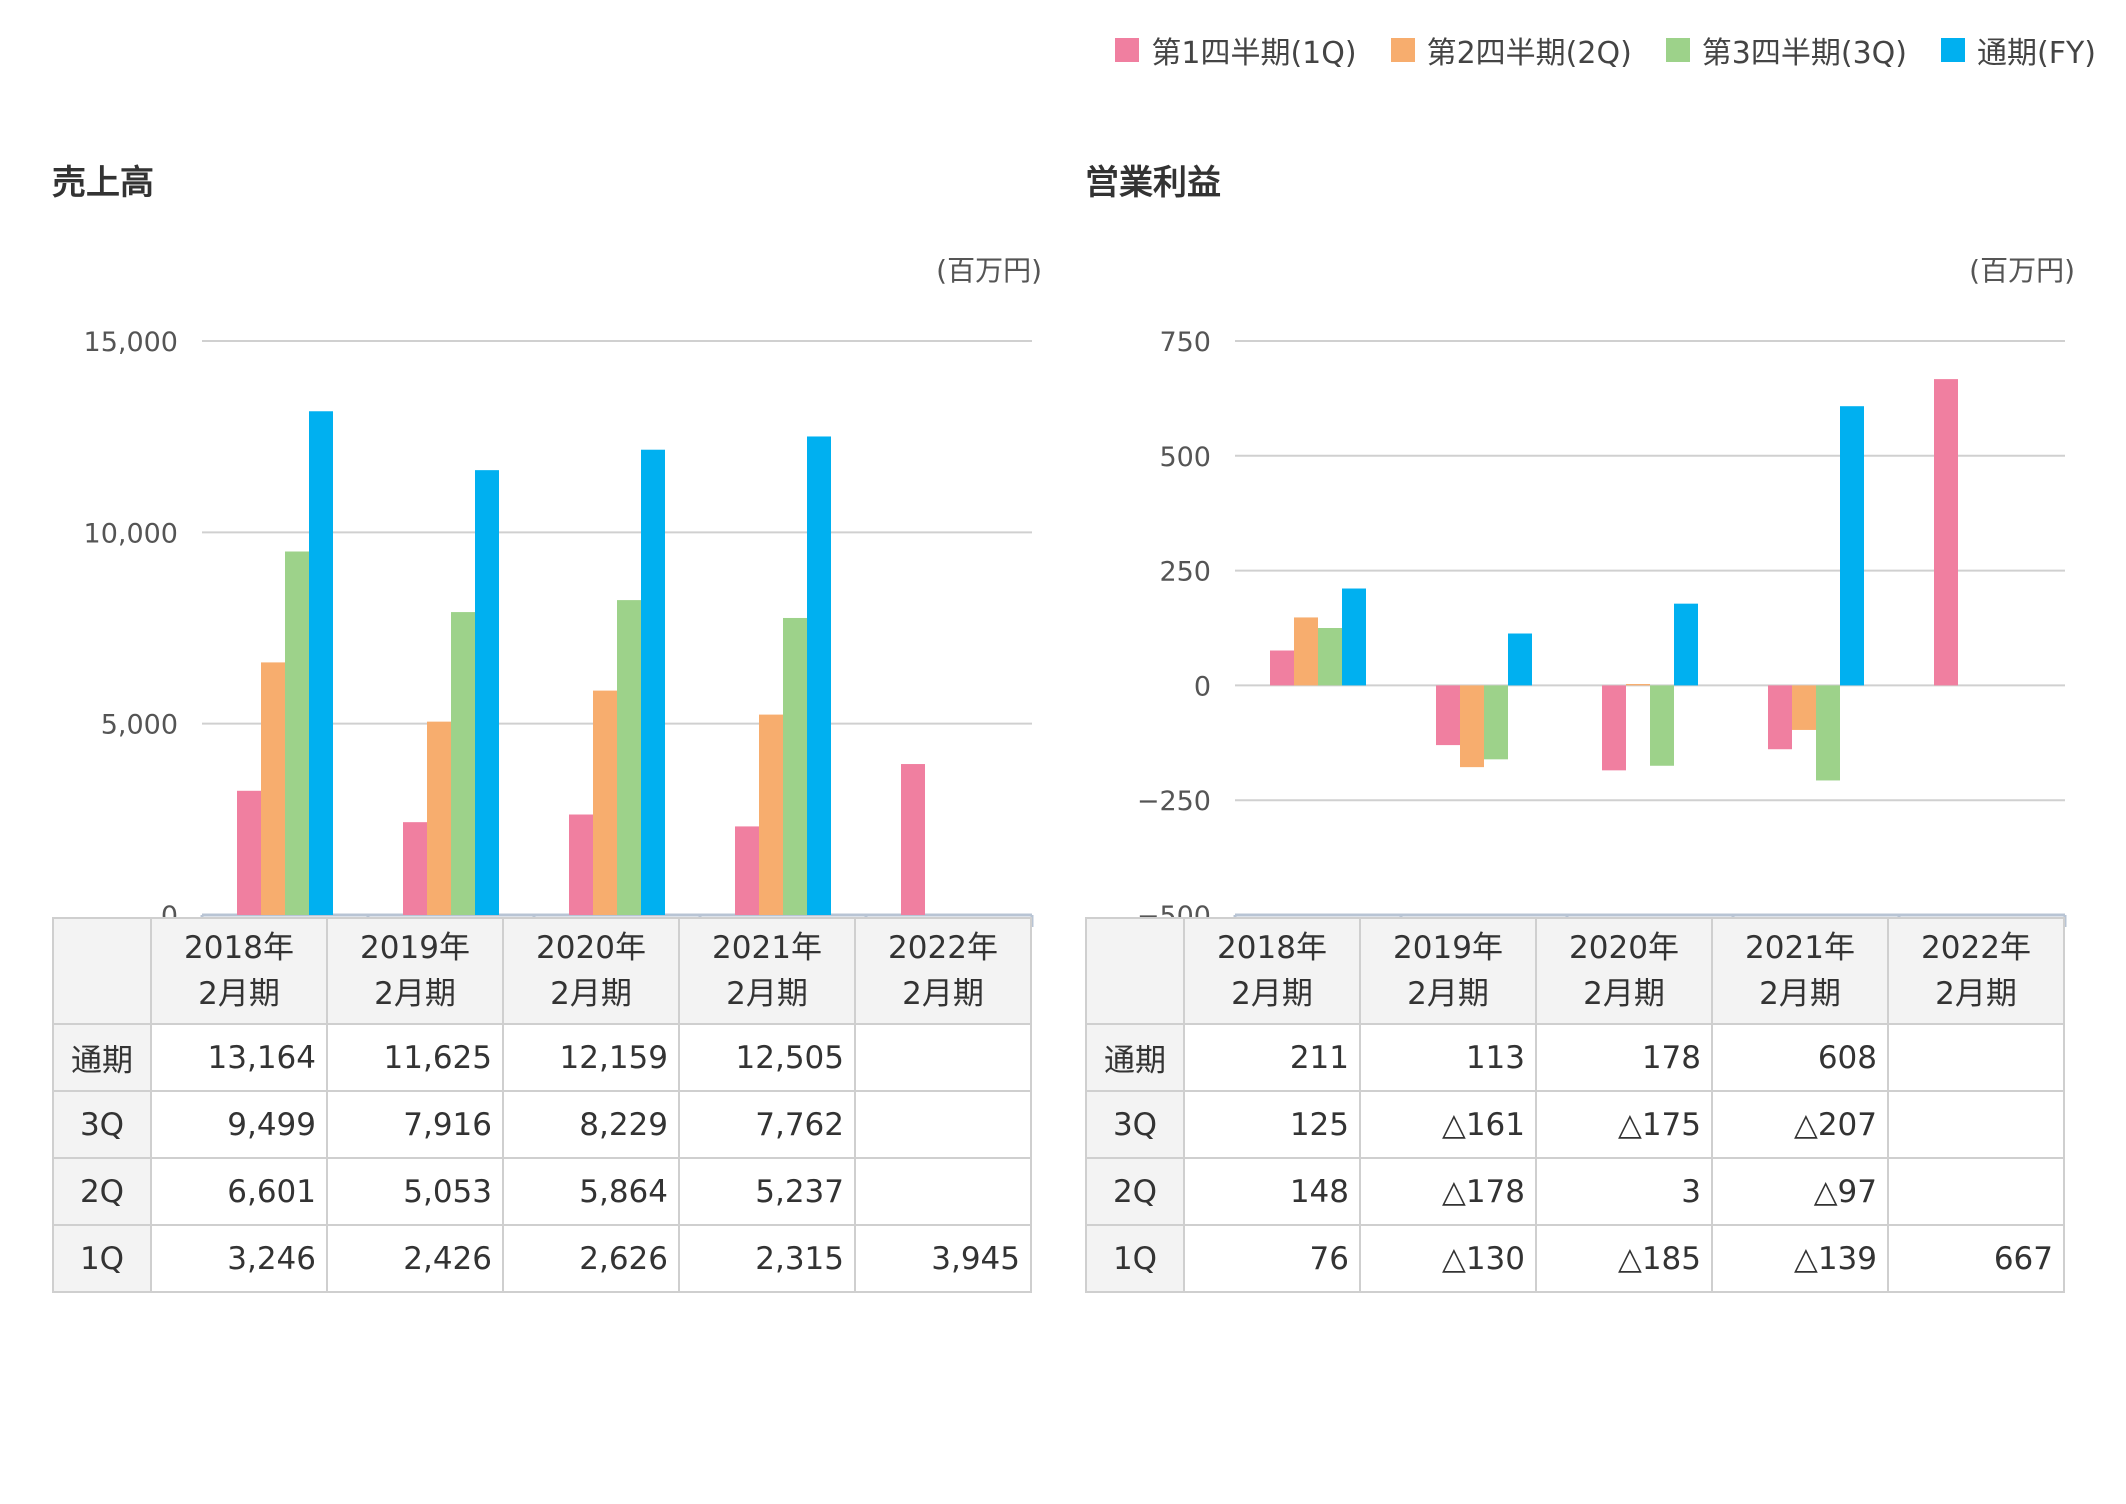  I want to click on table-cell: 7,762, so click(767, 1124).